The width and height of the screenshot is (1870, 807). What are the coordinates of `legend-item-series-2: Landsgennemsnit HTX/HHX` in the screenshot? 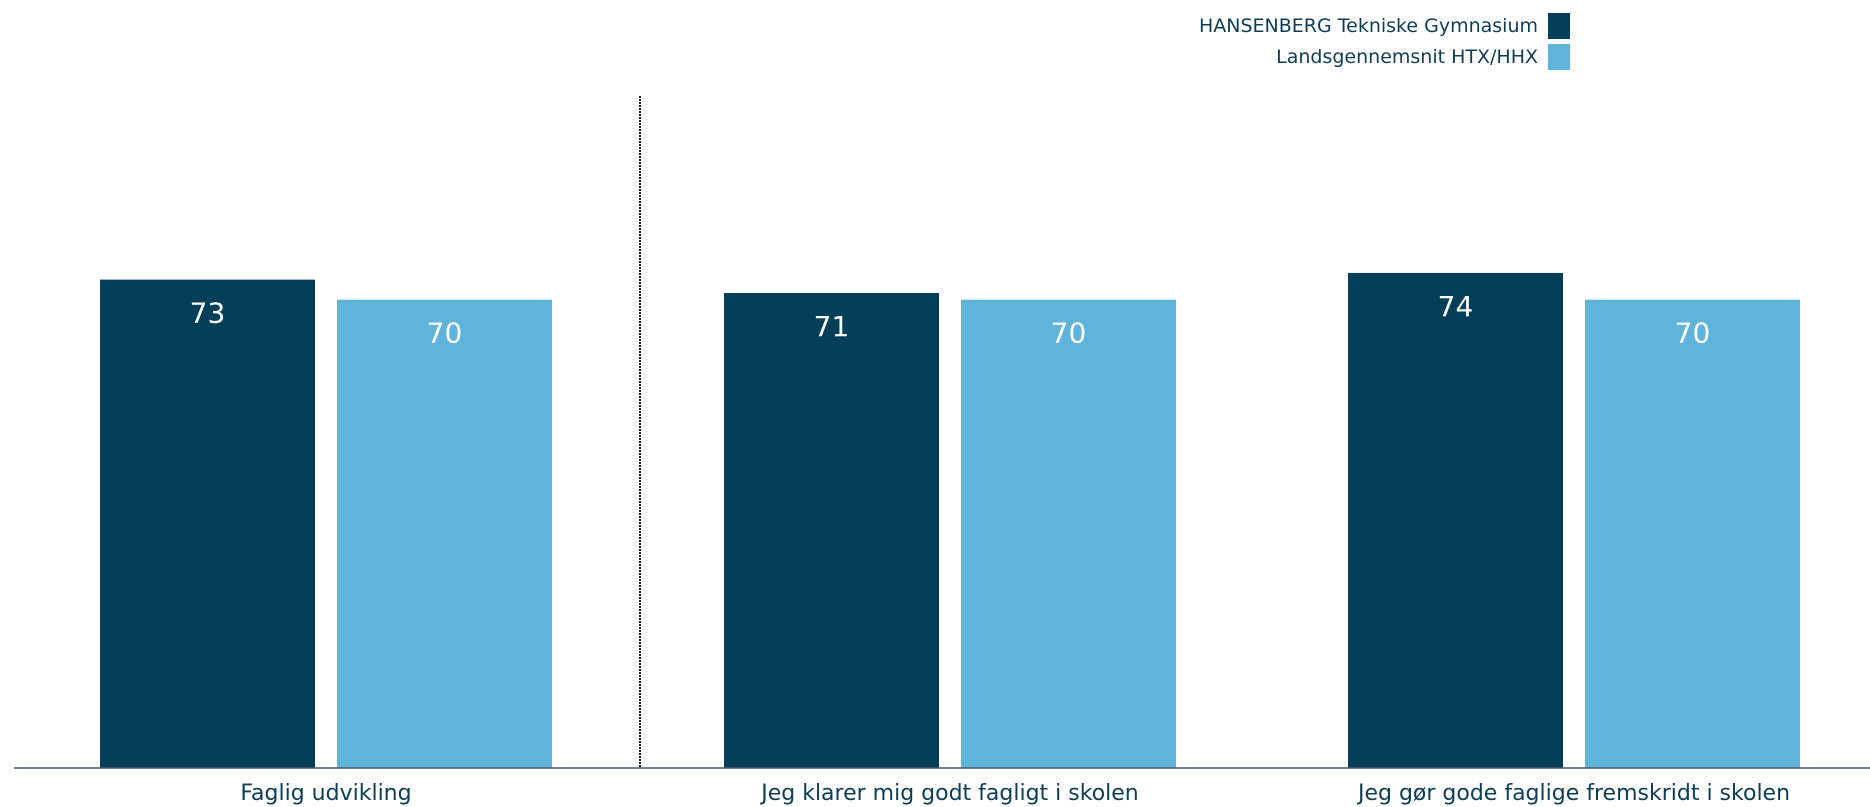 It's located at (1384, 56).